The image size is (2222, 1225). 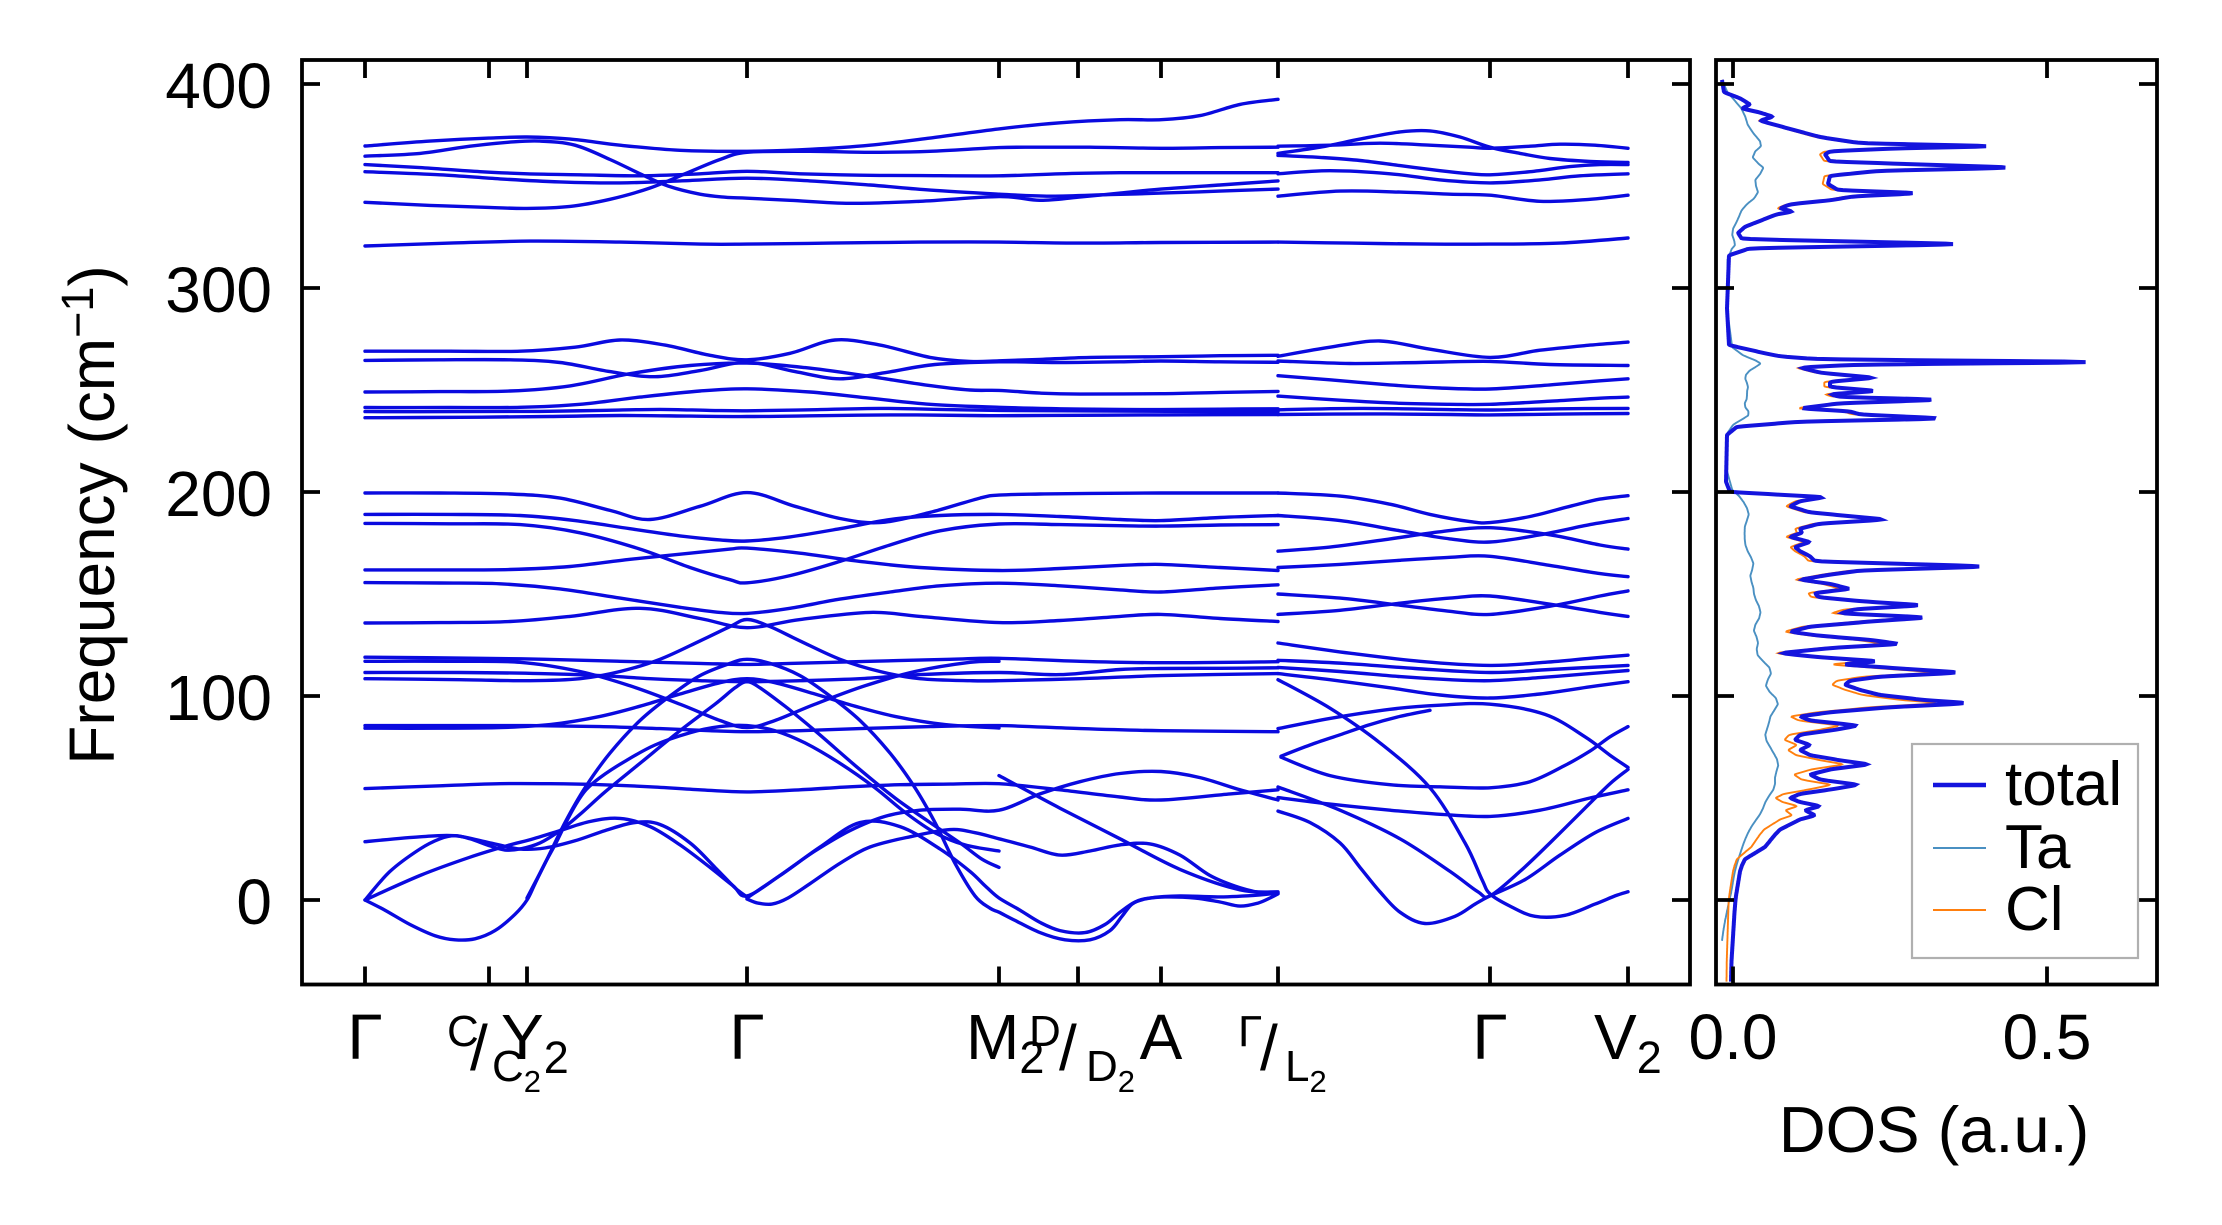 What do you see at coordinates (2038, 847) in the screenshot?
I see `svg-text: Ta` at bounding box center [2038, 847].